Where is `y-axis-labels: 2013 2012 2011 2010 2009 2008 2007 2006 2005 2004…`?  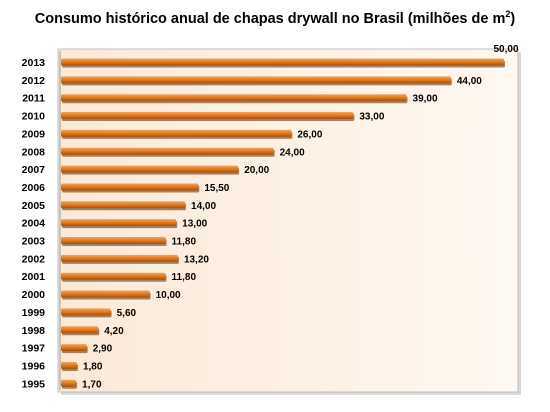 y-axis-labels: 2013 2012 2011 2010 2009 2008 2007 2006 2005 2004… is located at coordinates (34, 223).